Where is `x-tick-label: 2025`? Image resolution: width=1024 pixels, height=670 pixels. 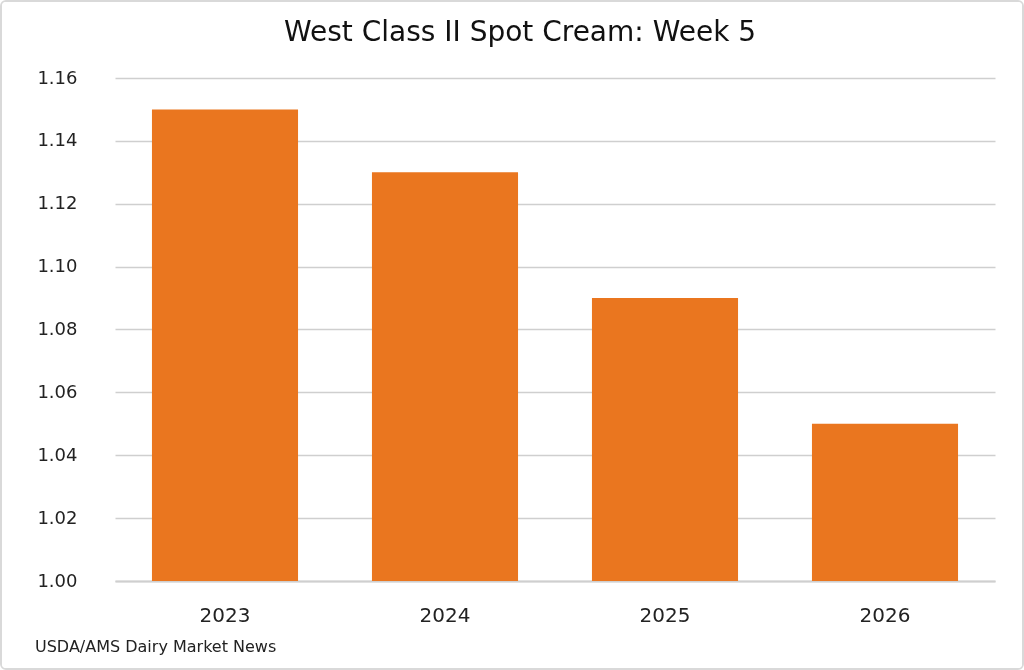
x-tick-label: 2025 is located at coordinates (665, 614).